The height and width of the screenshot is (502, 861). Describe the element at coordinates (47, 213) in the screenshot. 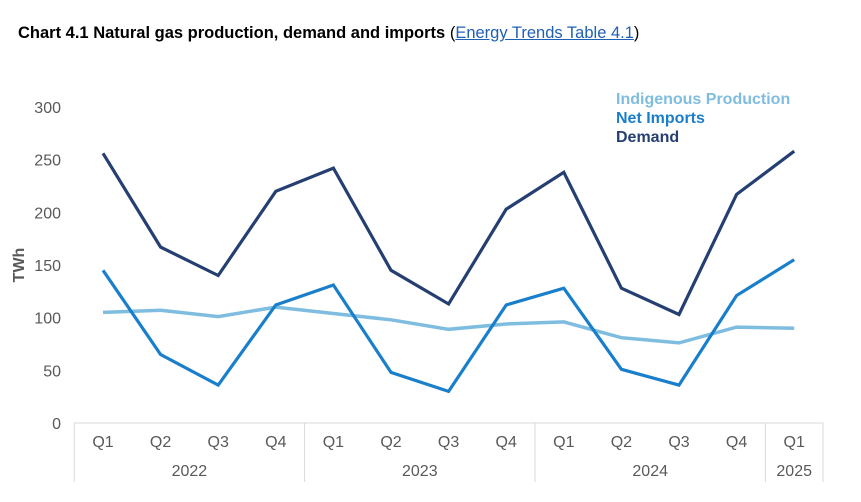

I see `y-tick-label: 200` at that location.